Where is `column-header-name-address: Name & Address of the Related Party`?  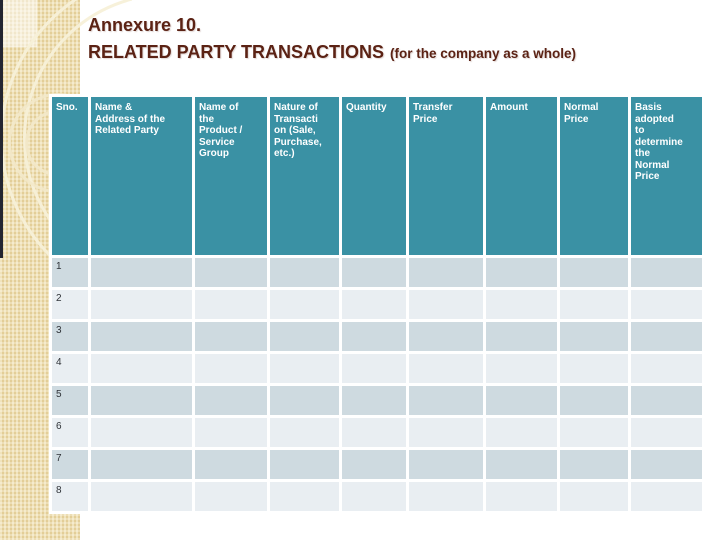 column-header-name-address: Name & Address of the Related Party is located at coordinates (141, 176).